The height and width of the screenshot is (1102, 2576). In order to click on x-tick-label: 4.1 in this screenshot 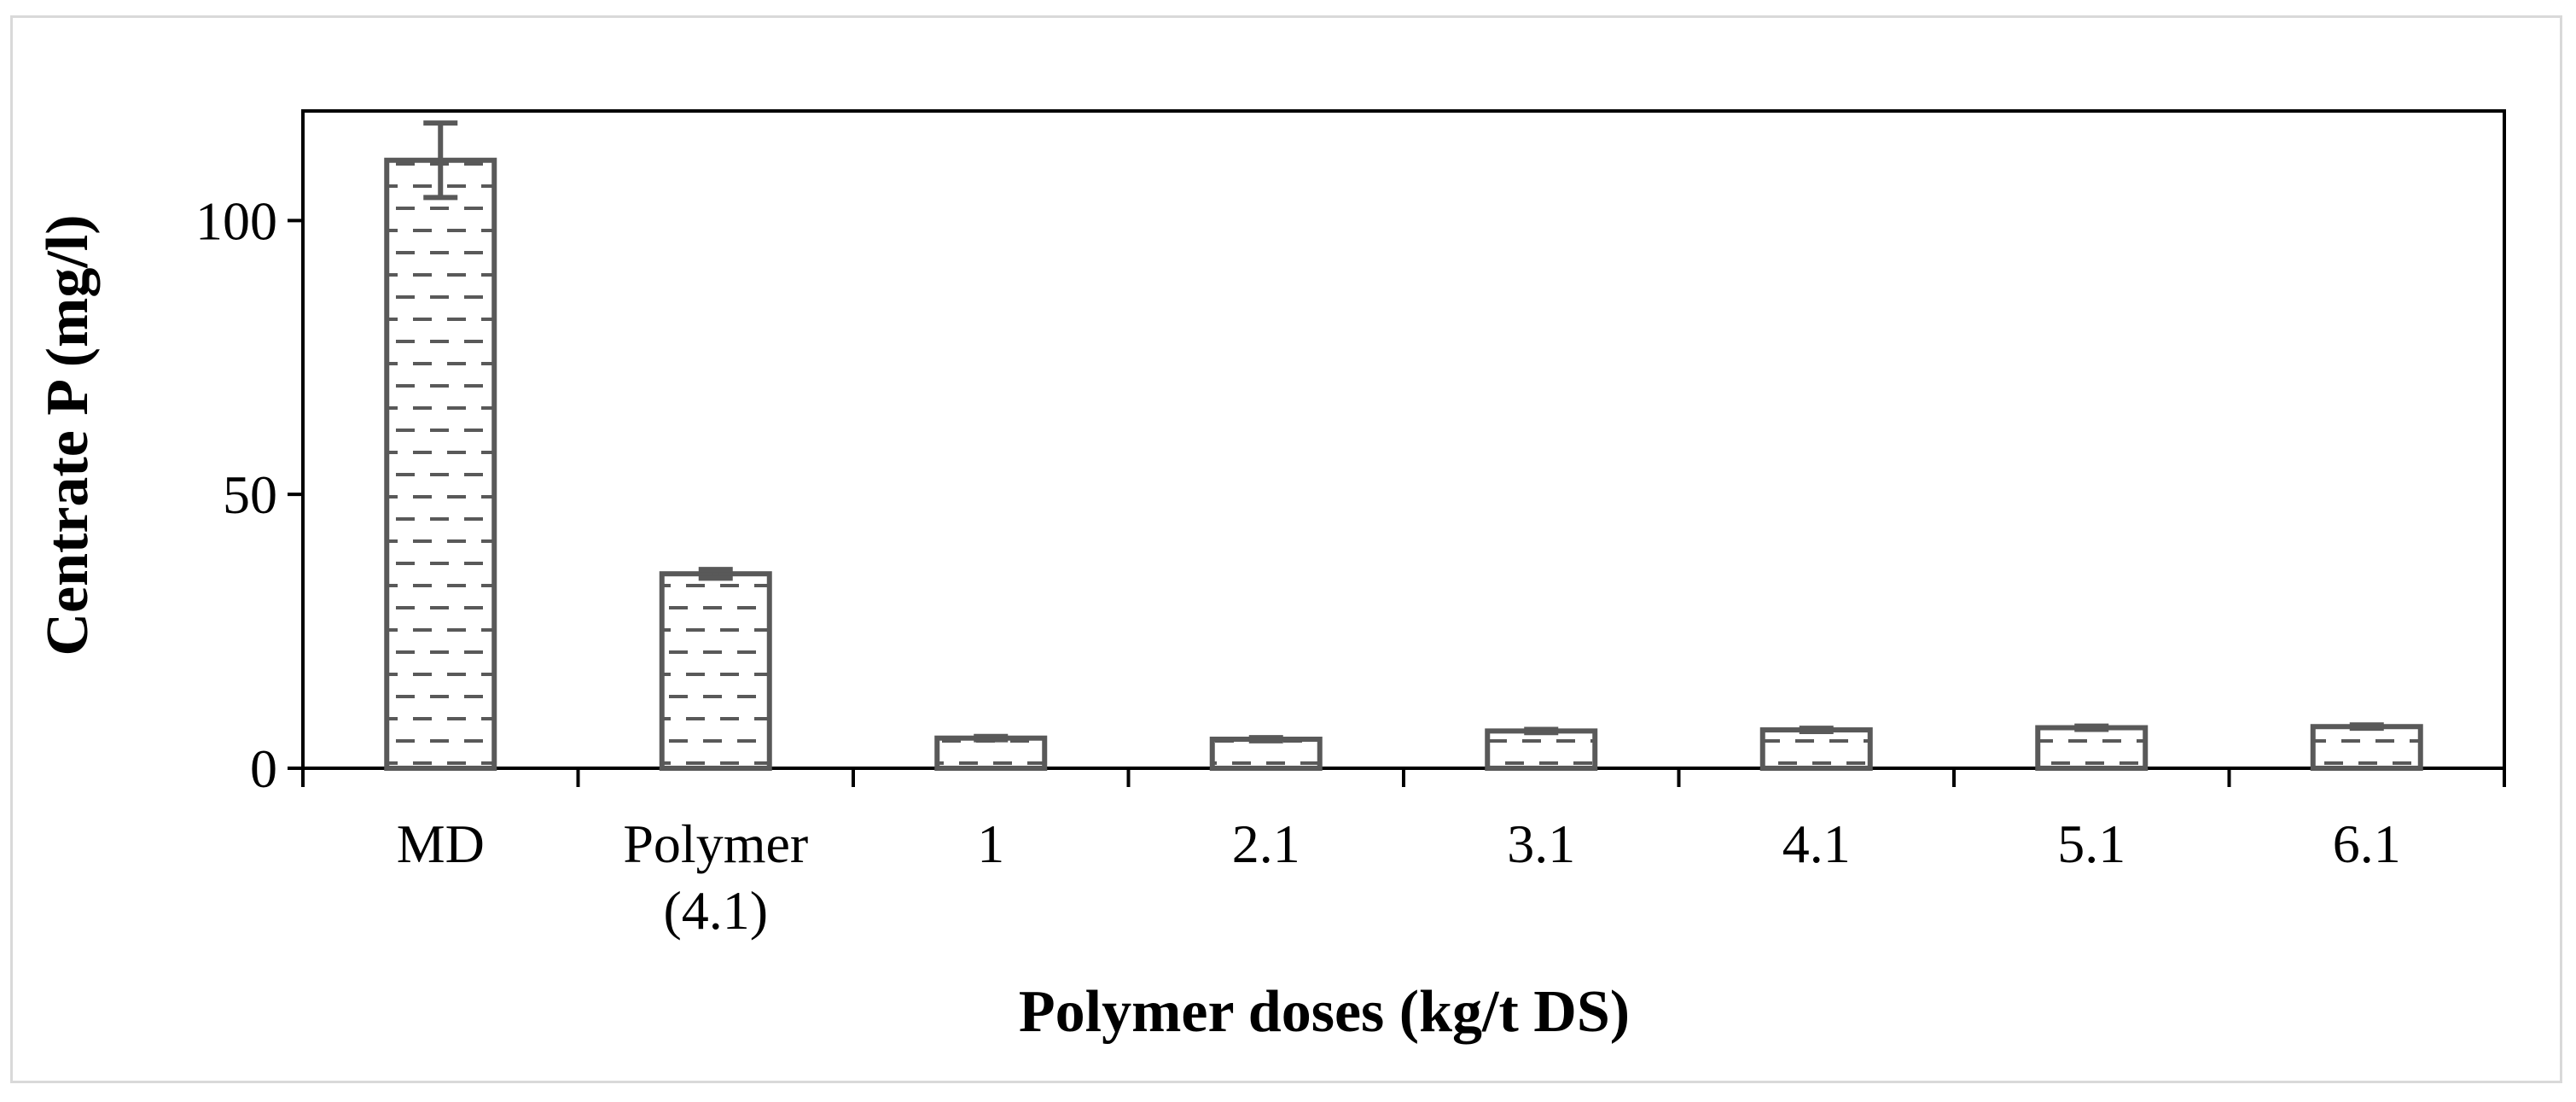, I will do `click(1816, 843)`.